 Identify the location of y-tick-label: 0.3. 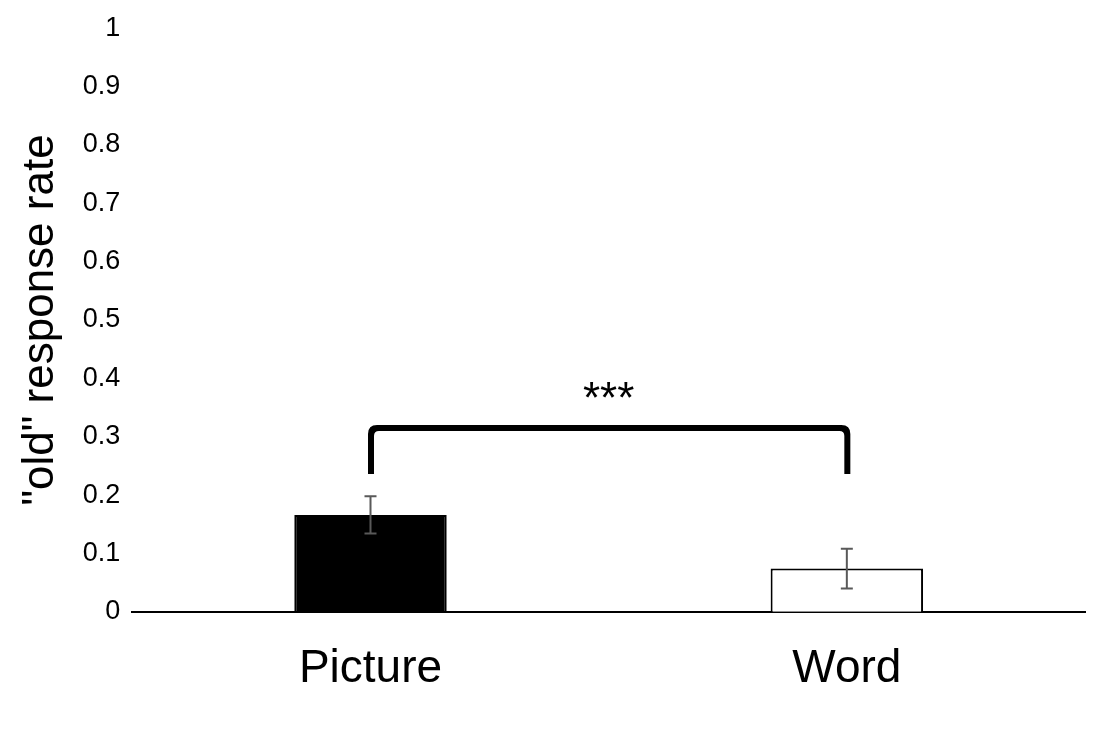
(101, 435).